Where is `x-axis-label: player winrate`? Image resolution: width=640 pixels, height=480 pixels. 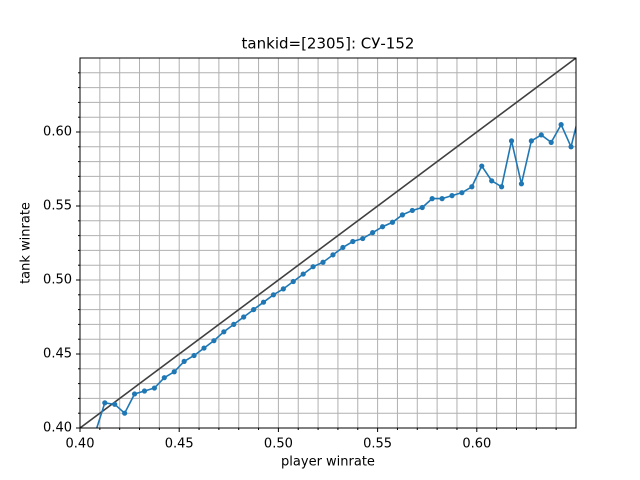
x-axis-label: player winrate is located at coordinates (328, 462).